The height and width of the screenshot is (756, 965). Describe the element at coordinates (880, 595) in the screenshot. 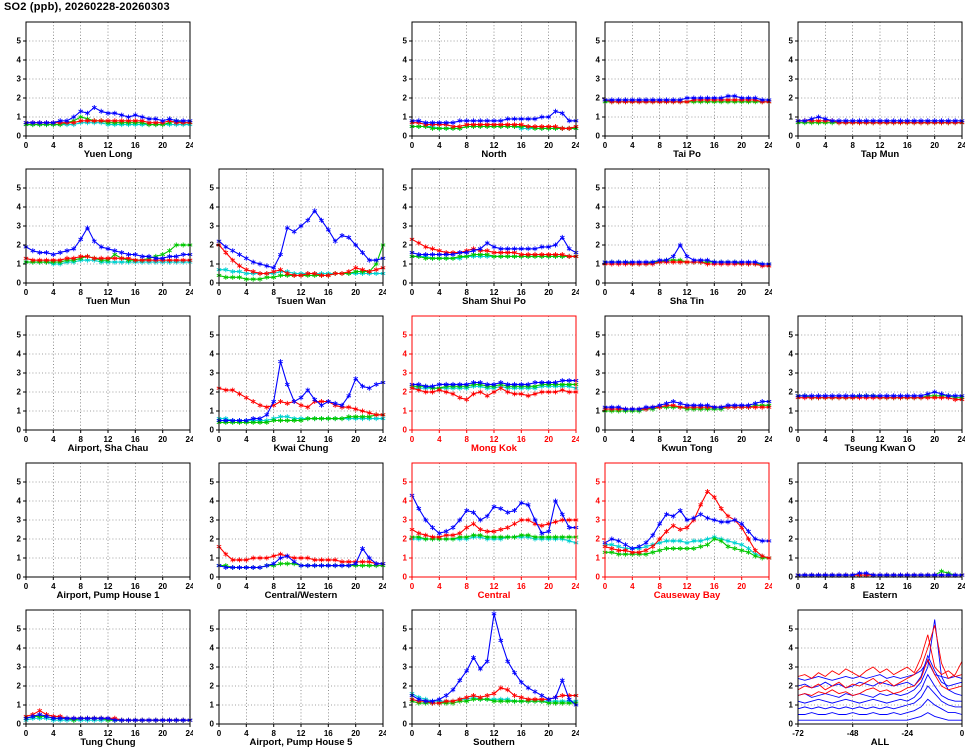

I see `chart-title: Eastern` at that location.